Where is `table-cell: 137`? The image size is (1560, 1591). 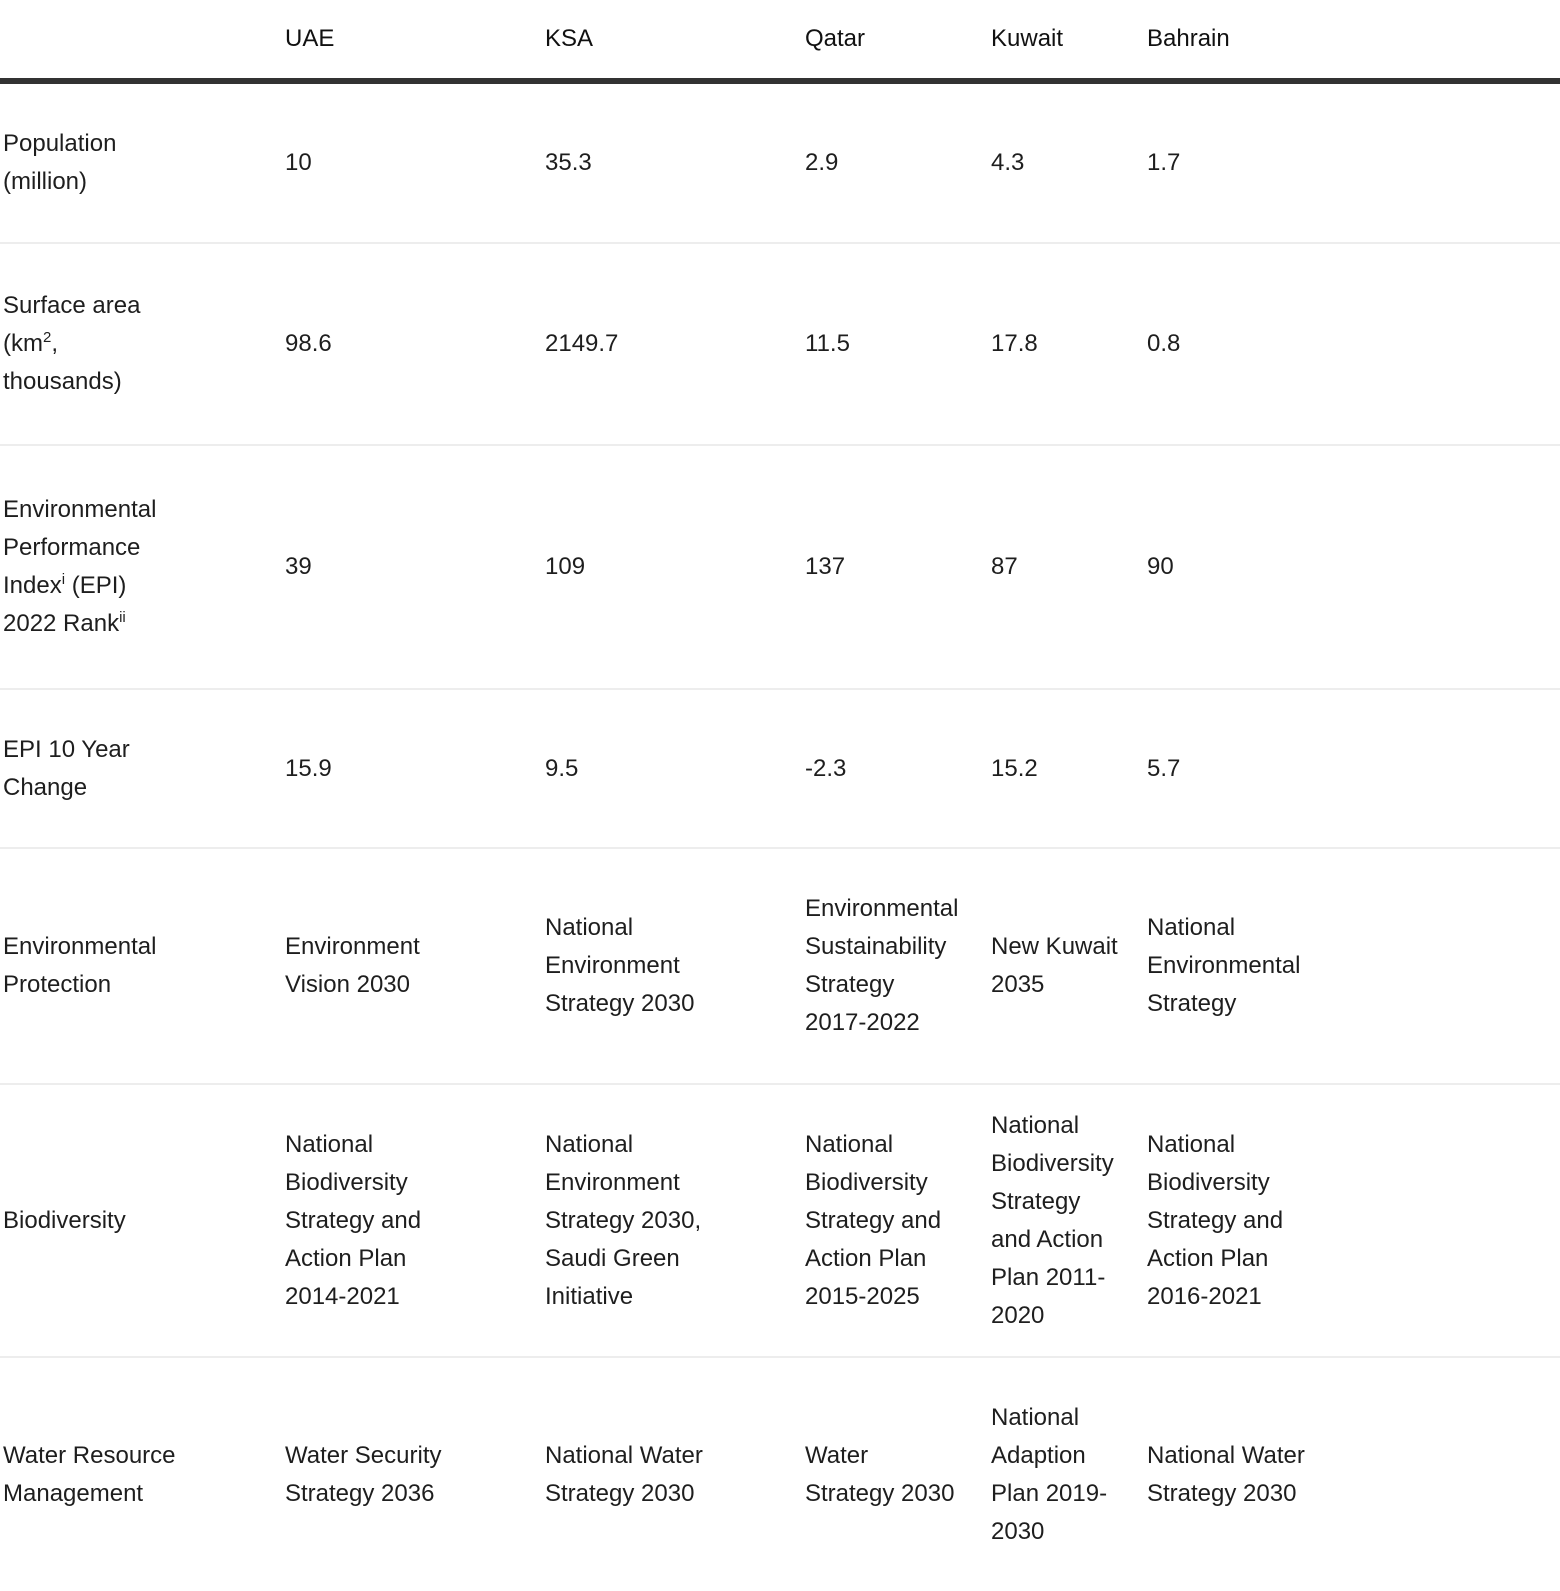 table-cell: 137 is located at coordinates (877, 566).